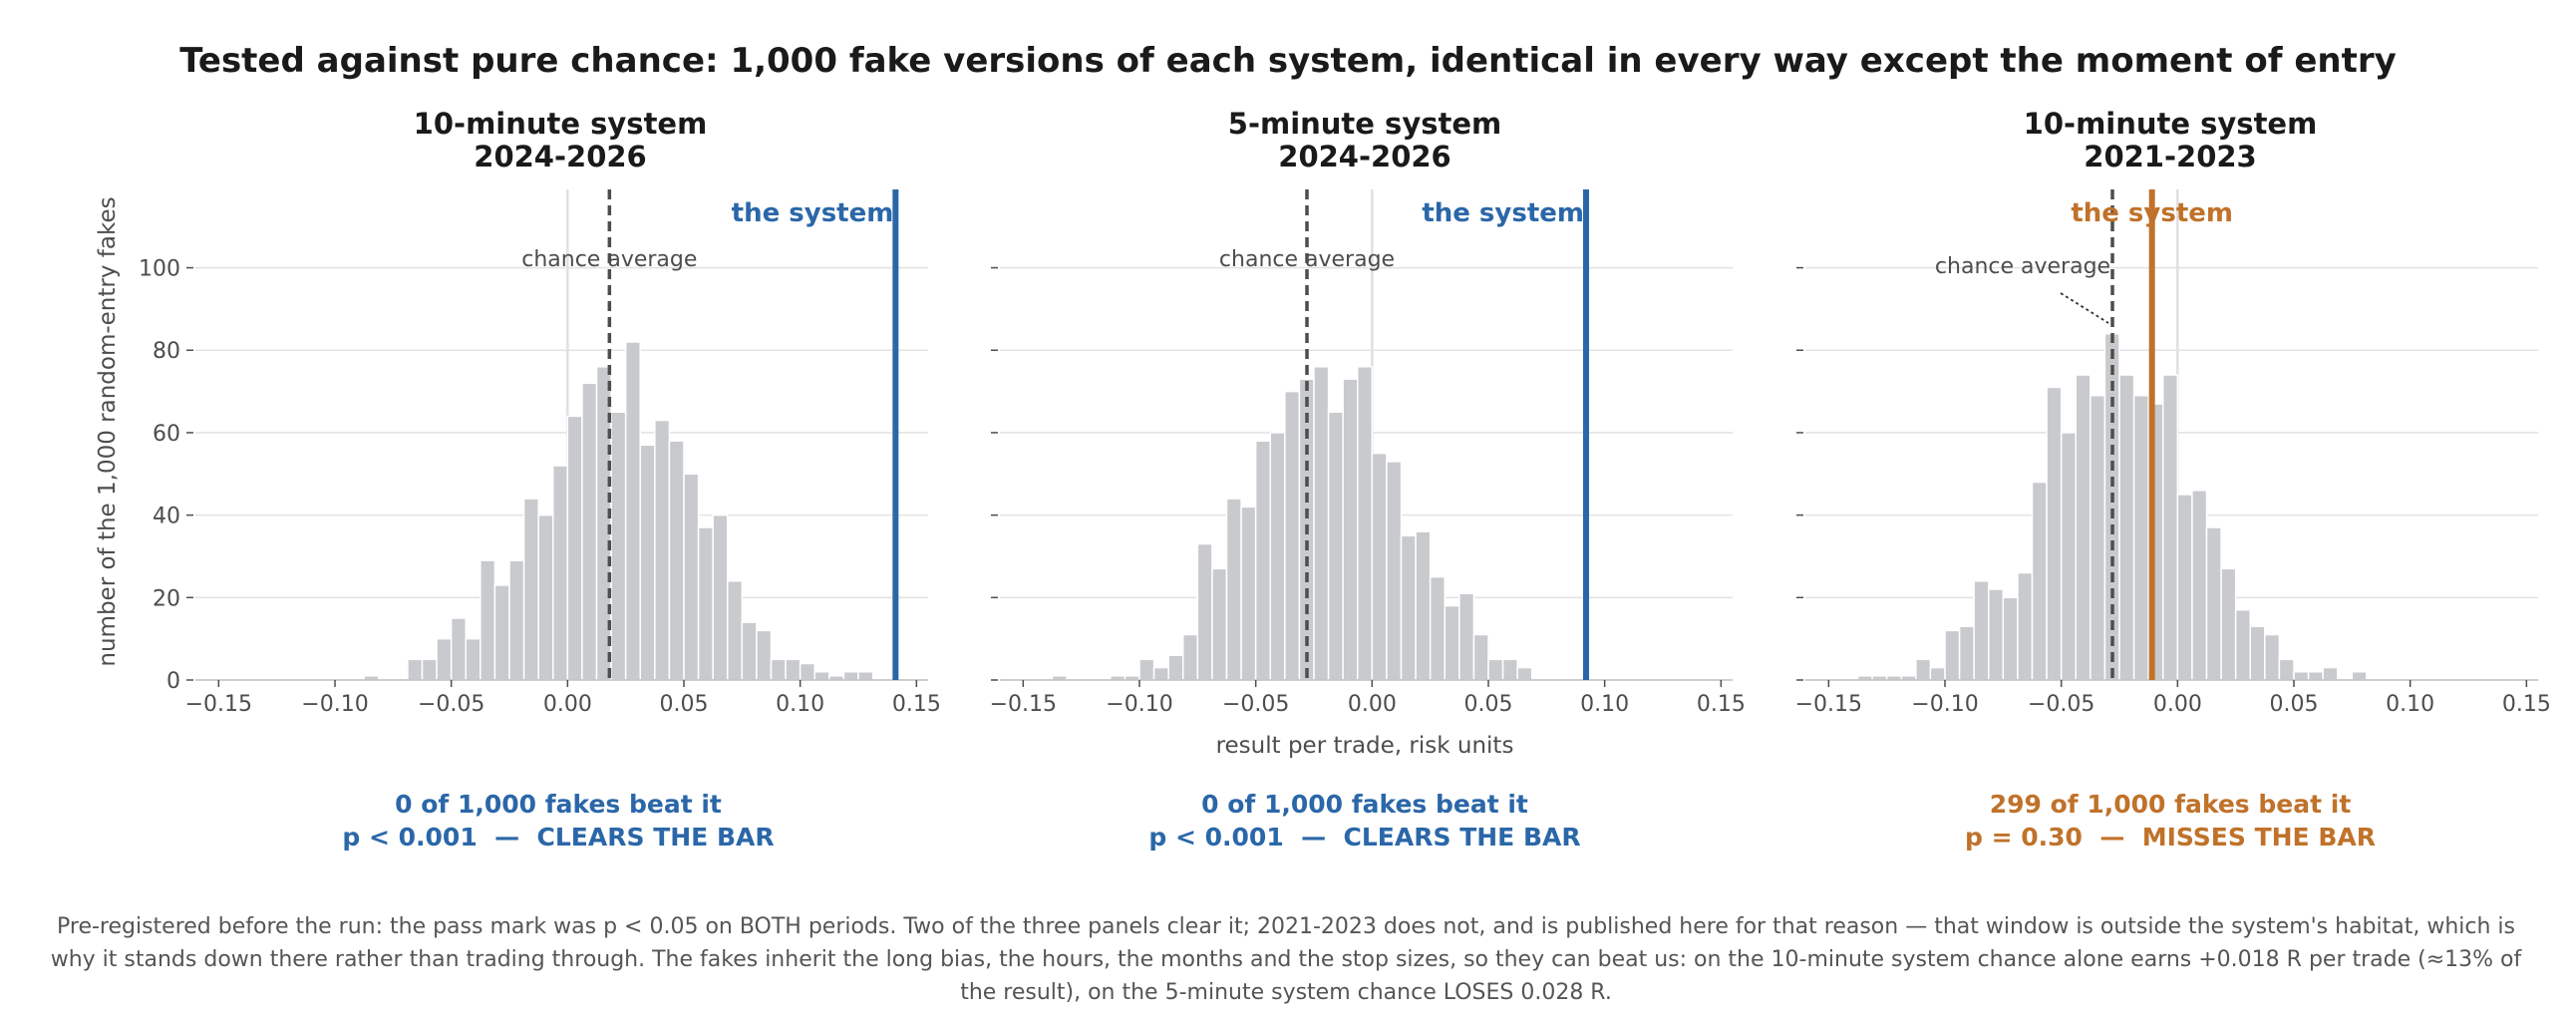  What do you see at coordinates (166, 598) in the screenshot?
I see `y-tick-label: 20` at bounding box center [166, 598].